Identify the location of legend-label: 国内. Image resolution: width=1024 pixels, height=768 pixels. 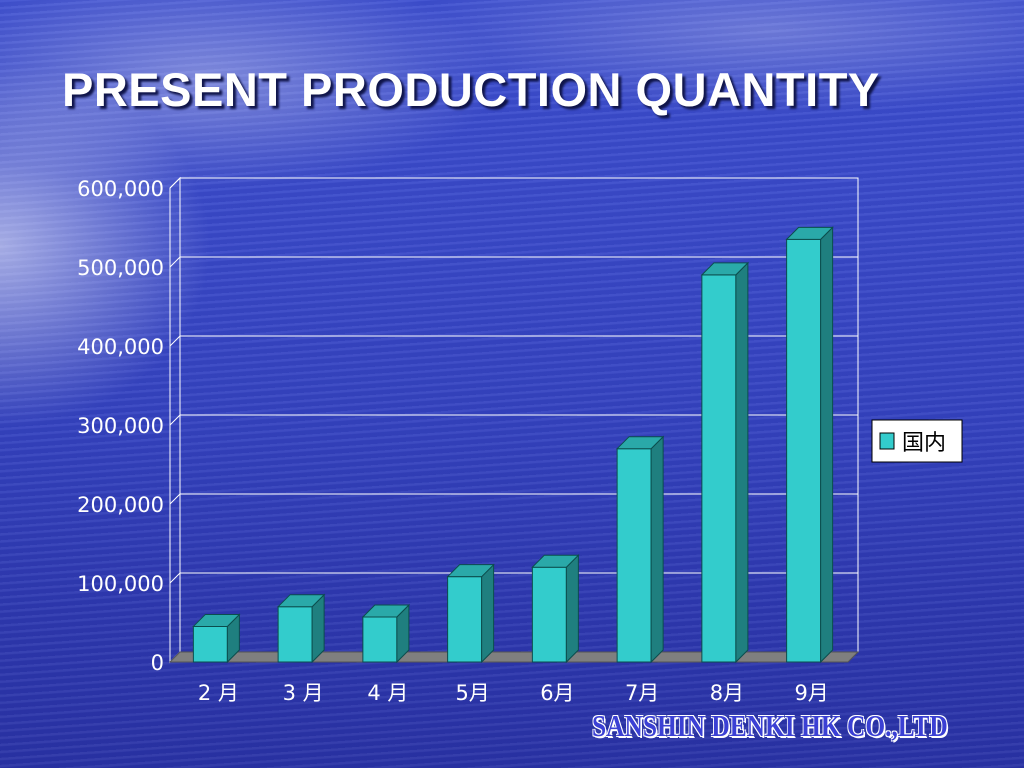
(924, 443).